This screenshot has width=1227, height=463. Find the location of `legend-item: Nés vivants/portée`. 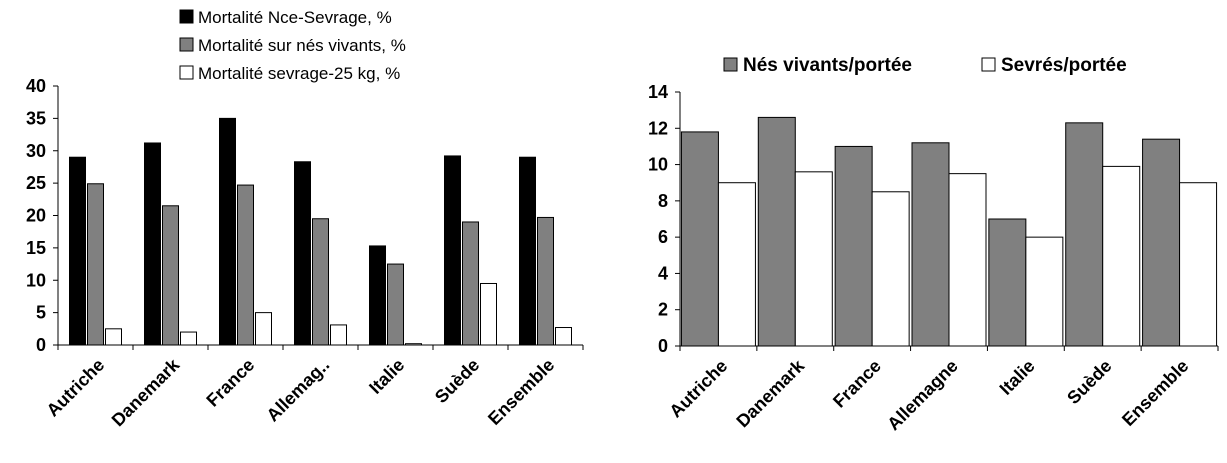

legend-item: Nés vivants/portée is located at coordinates (817, 65).